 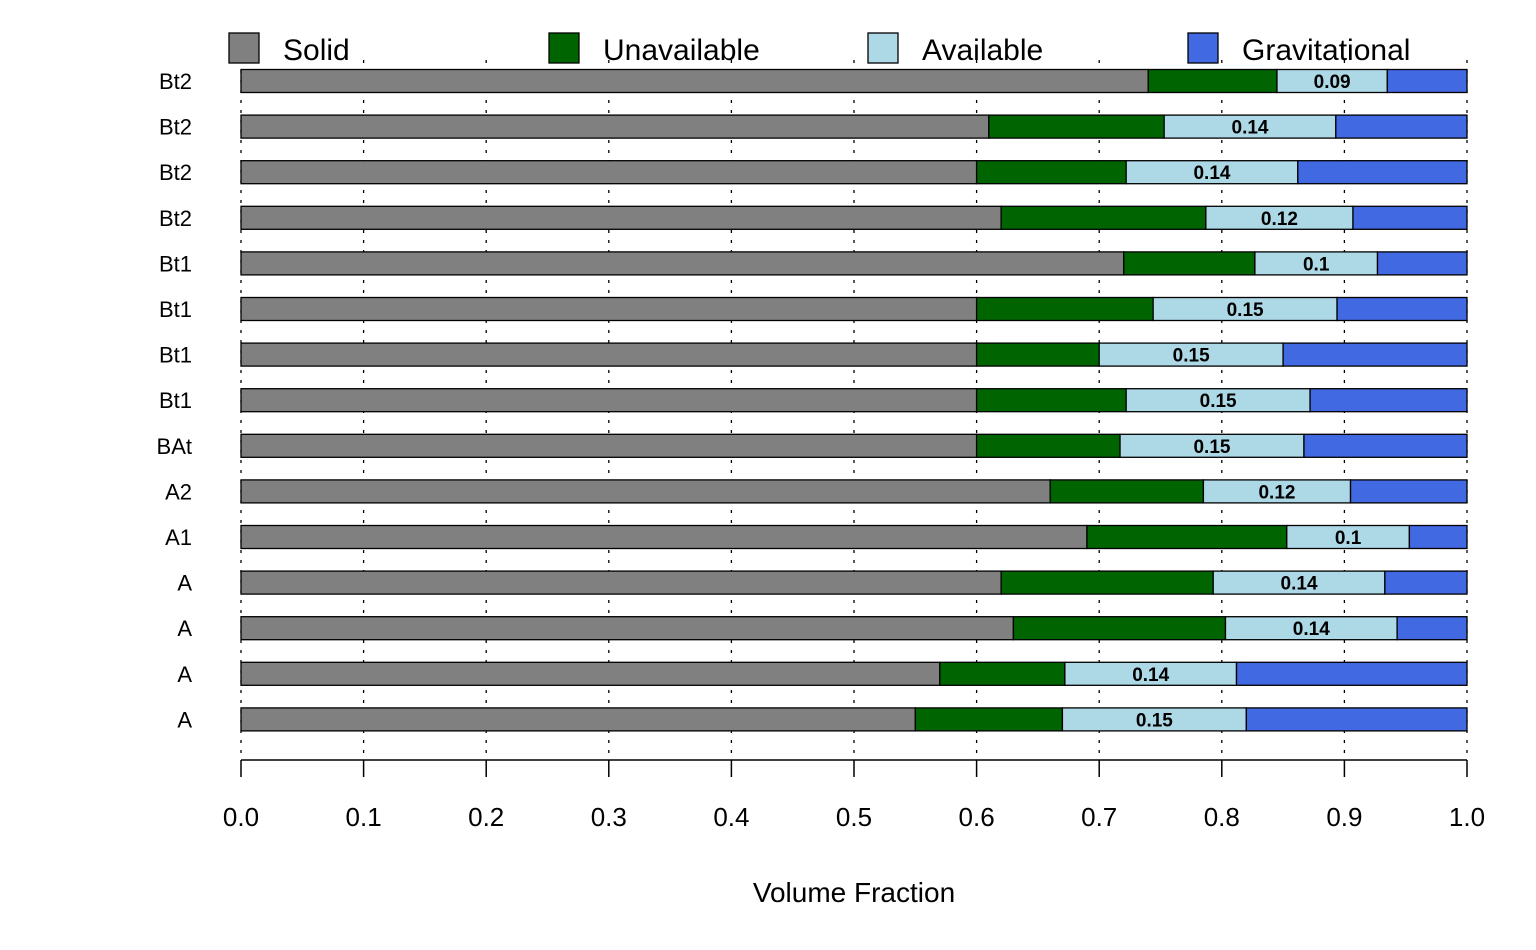 I want to click on x-tick-label: 0.4, so click(x=731, y=817).